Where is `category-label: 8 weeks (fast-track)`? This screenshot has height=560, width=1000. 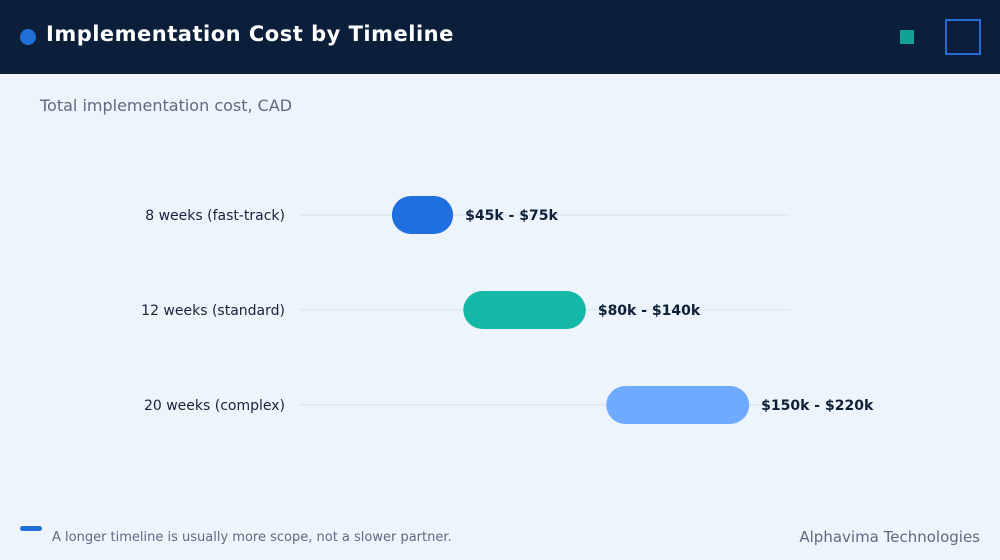
category-label: 8 weeks (fast-track) is located at coordinates (215, 216).